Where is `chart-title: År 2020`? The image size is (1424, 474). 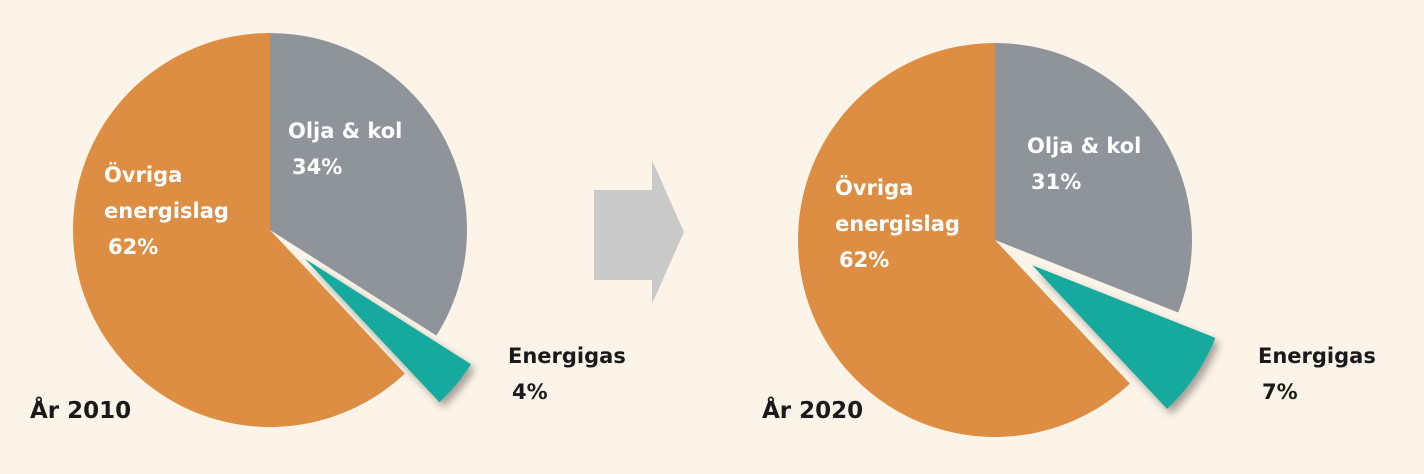 chart-title: År 2020 is located at coordinates (813, 411).